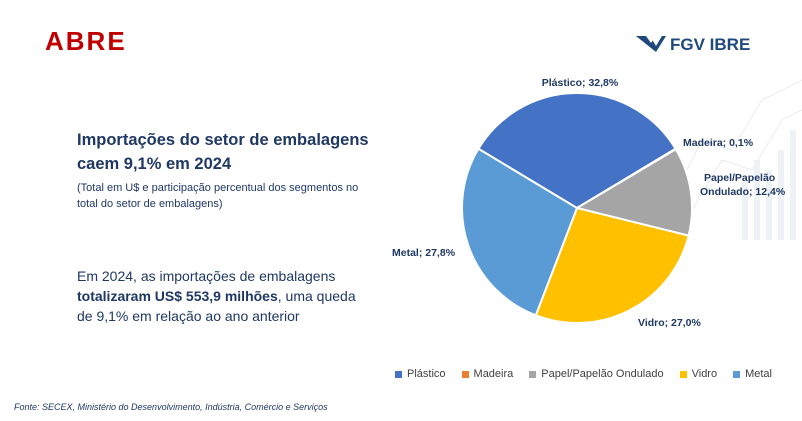  What do you see at coordinates (651, 44) in the screenshot?
I see `fgv-emblem-icon` at bounding box center [651, 44].